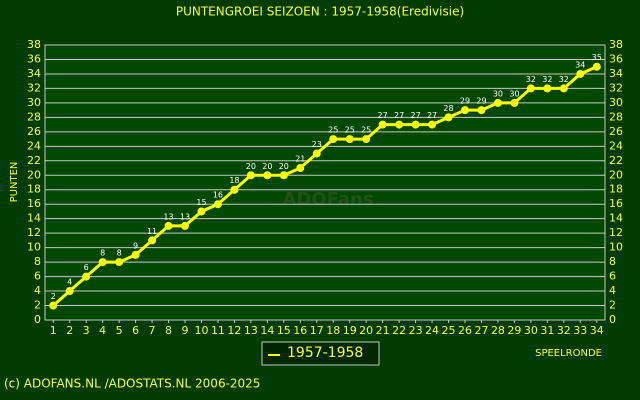  What do you see at coordinates (350, 330) in the screenshot?
I see `x-tick-label: 19` at bounding box center [350, 330].